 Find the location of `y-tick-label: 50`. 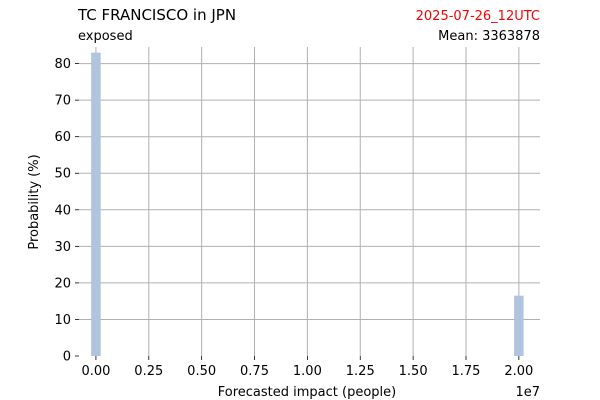

y-tick-label: 50 is located at coordinates (62, 174).